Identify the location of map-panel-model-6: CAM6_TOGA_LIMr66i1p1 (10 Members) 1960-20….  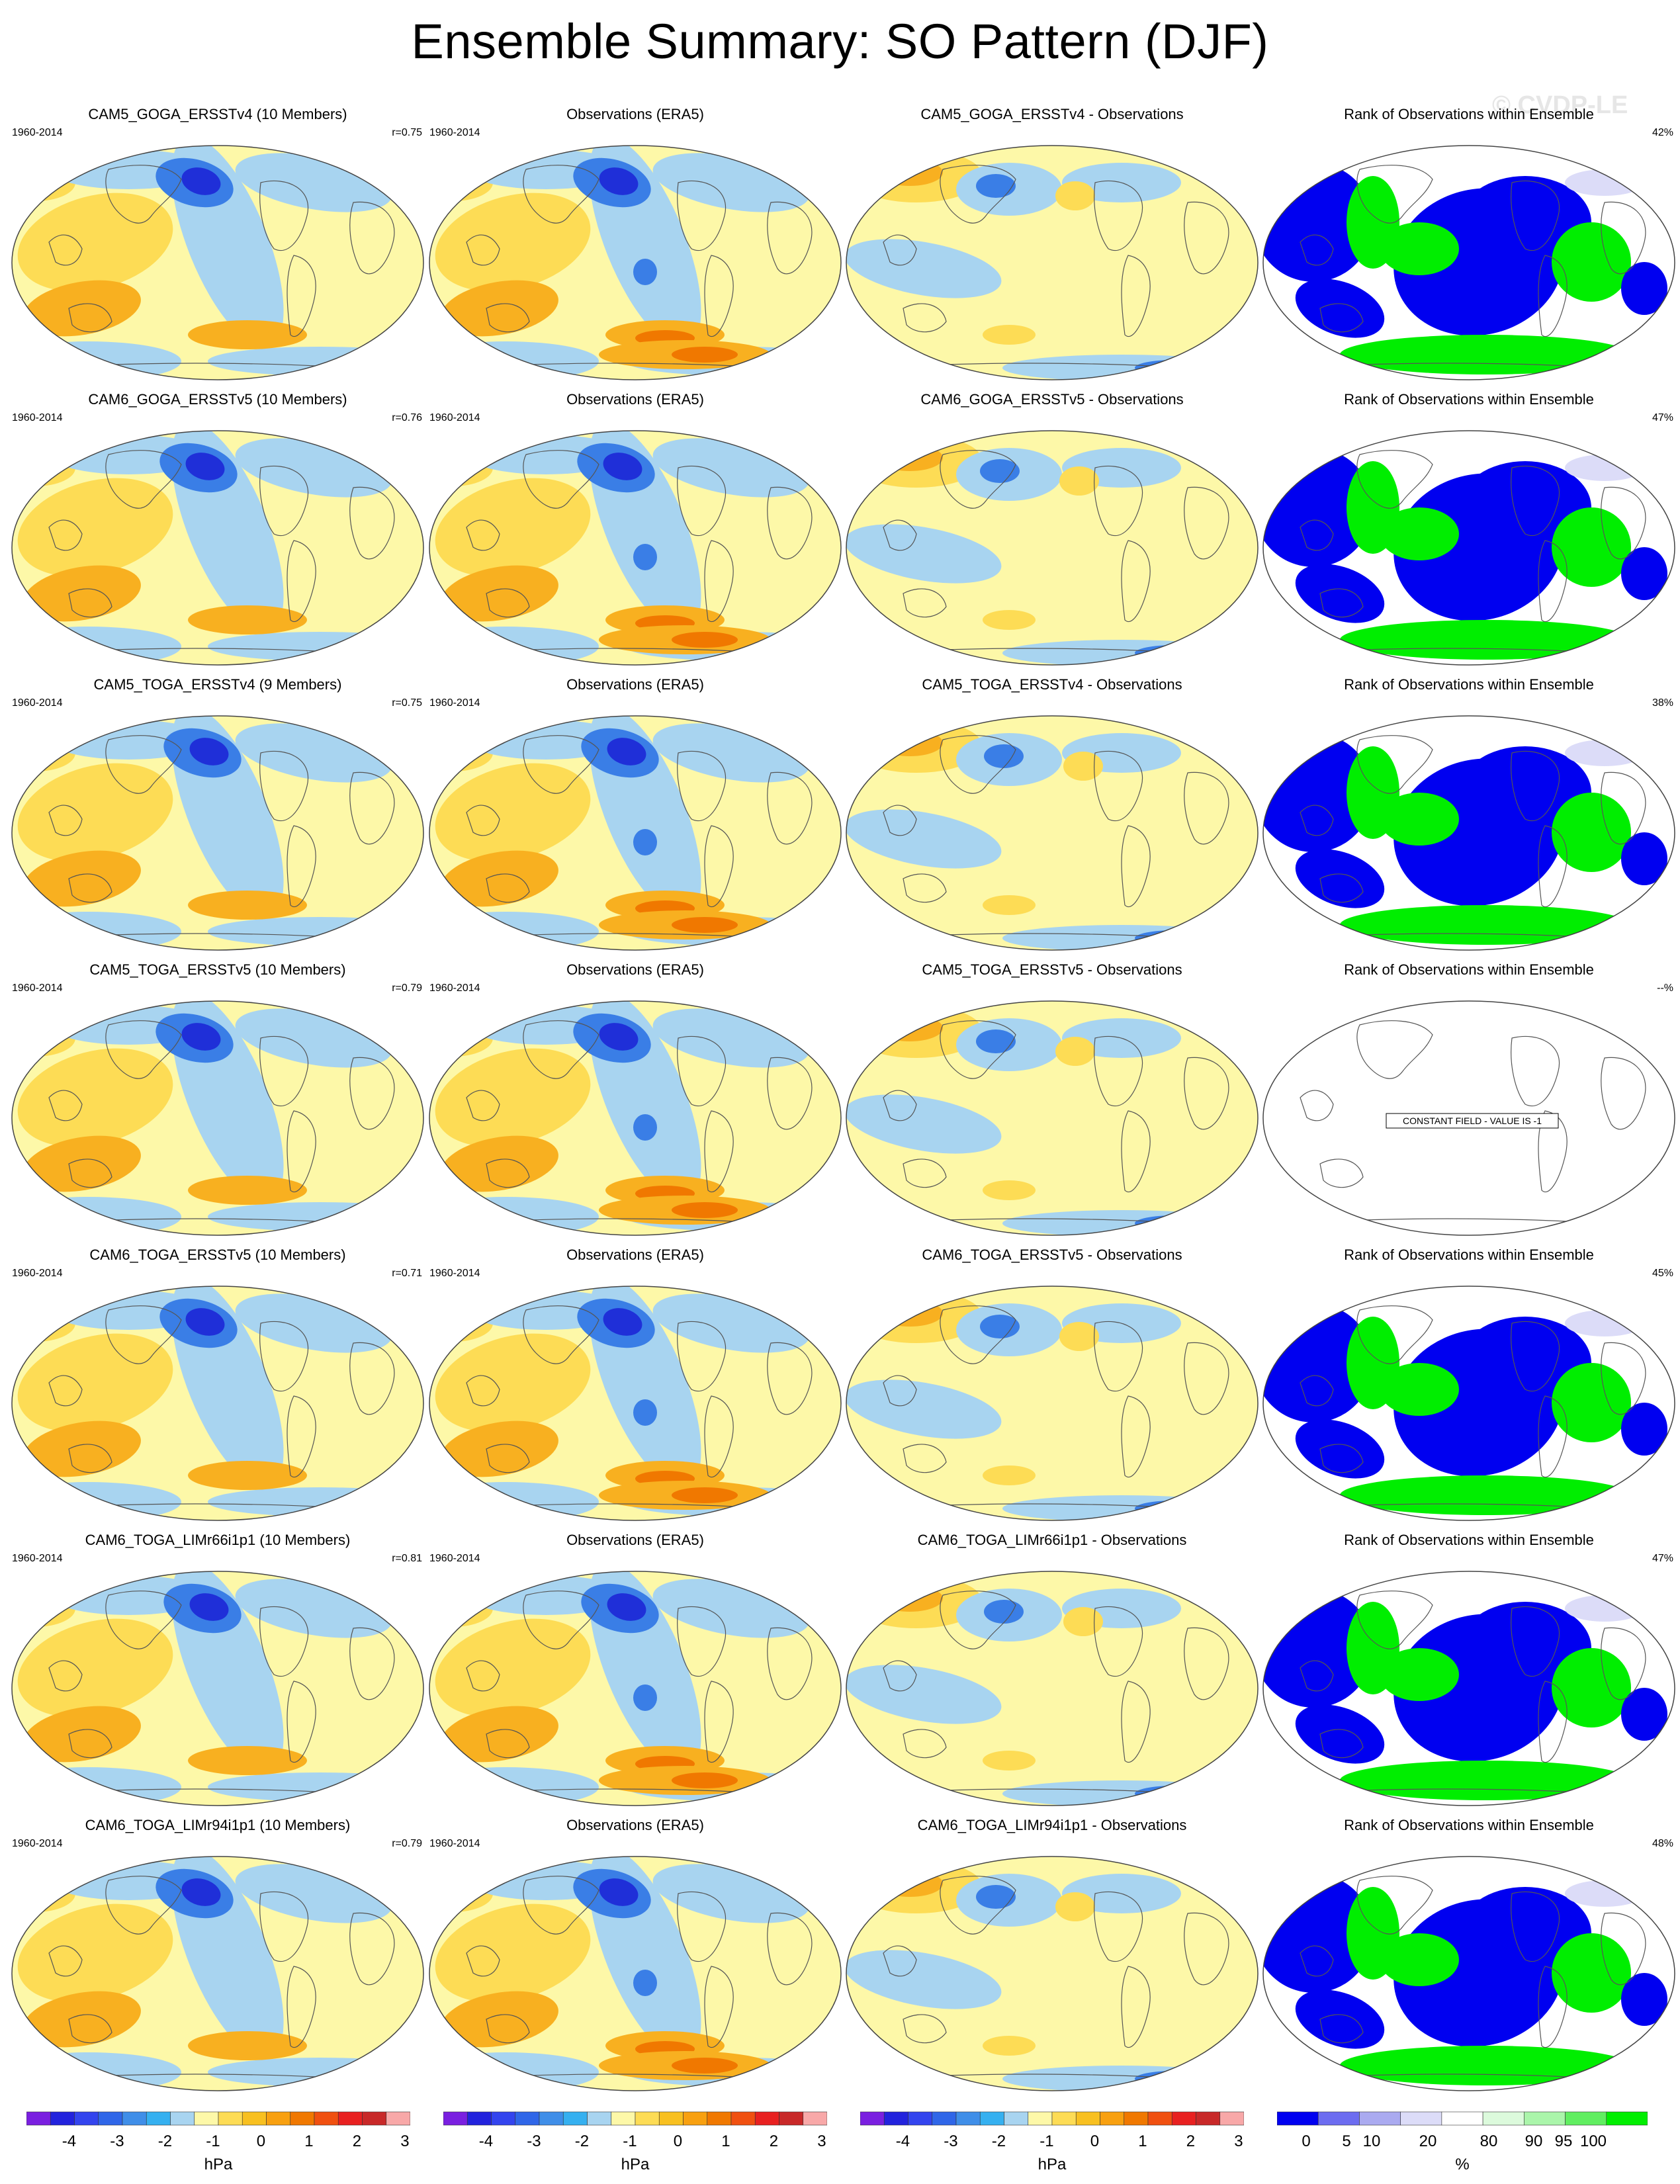
(218, 1671).